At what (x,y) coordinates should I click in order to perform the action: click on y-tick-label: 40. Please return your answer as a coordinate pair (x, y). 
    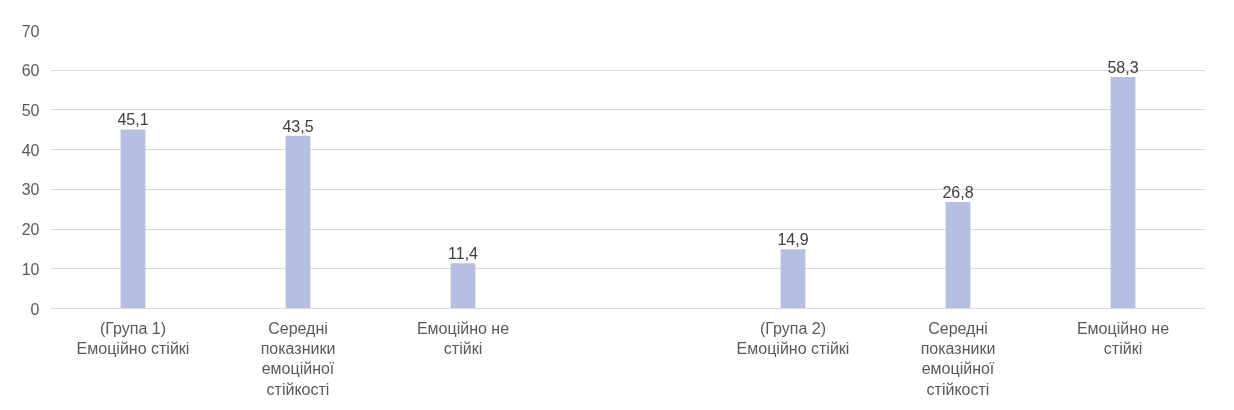
    Looking at the image, I should click on (30, 150).